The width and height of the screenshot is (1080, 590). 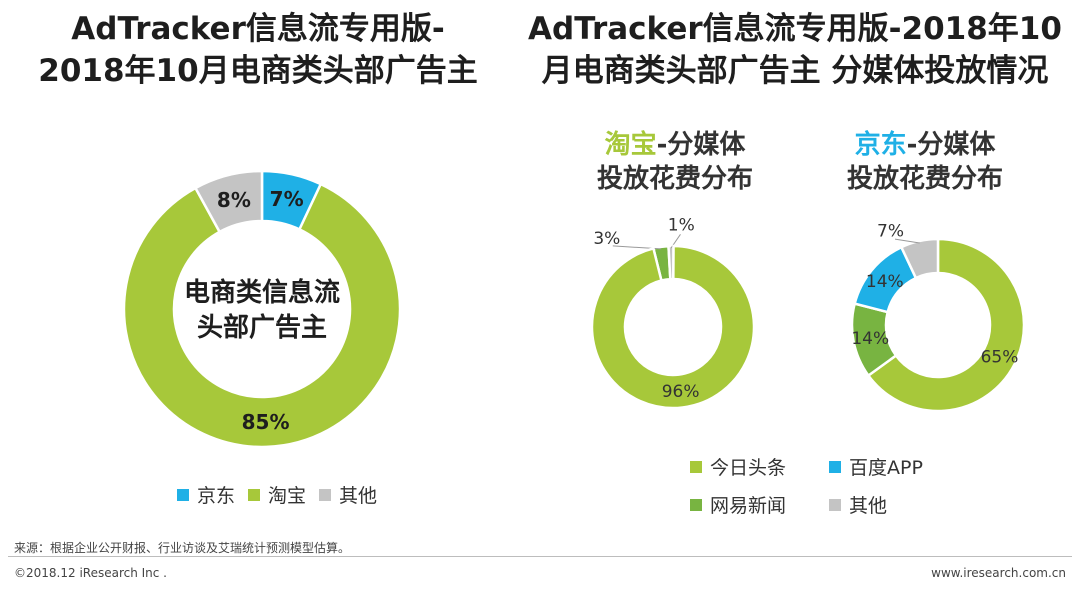 I want to click on jd-subtitle-rest: -分媒体, so click(x=951, y=145).